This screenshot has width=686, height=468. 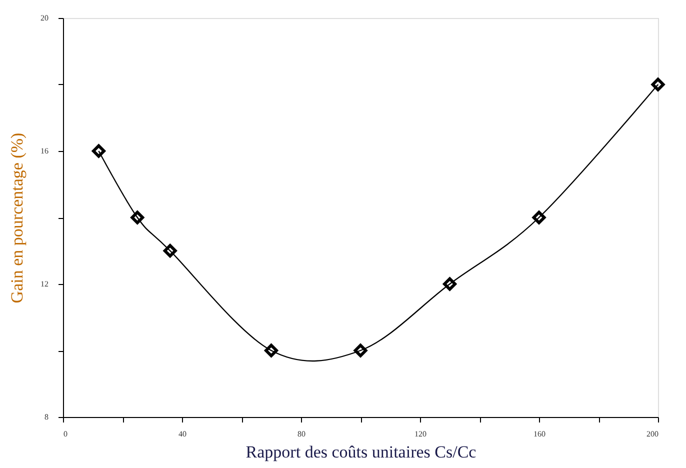 What do you see at coordinates (182, 434) in the screenshot?
I see `x-tick-label: 40` at bounding box center [182, 434].